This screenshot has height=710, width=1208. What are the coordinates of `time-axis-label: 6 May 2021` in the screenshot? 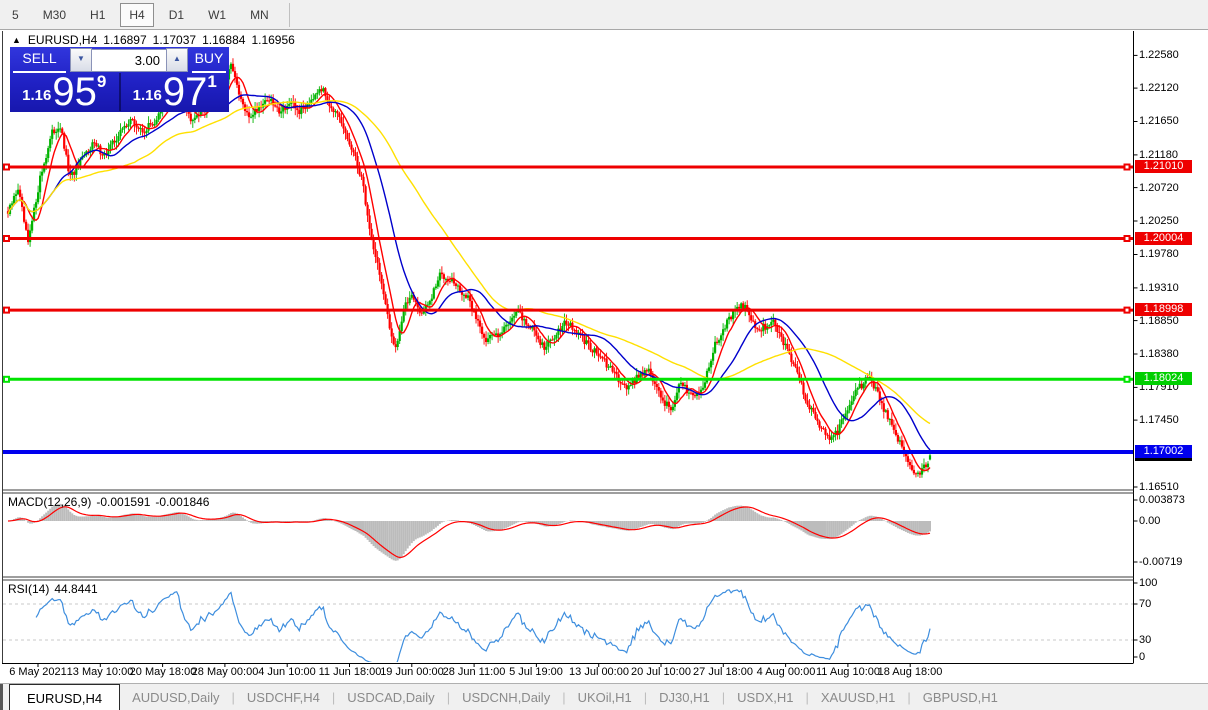 It's located at (38, 672).